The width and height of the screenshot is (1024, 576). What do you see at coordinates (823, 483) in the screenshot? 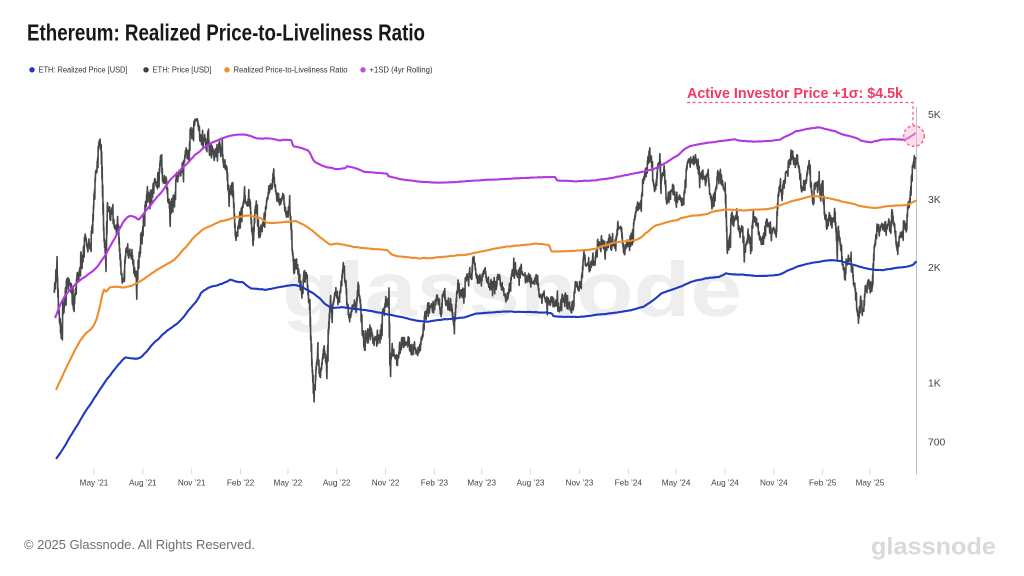
I see `svg-text: Feb ’25` at bounding box center [823, 483].